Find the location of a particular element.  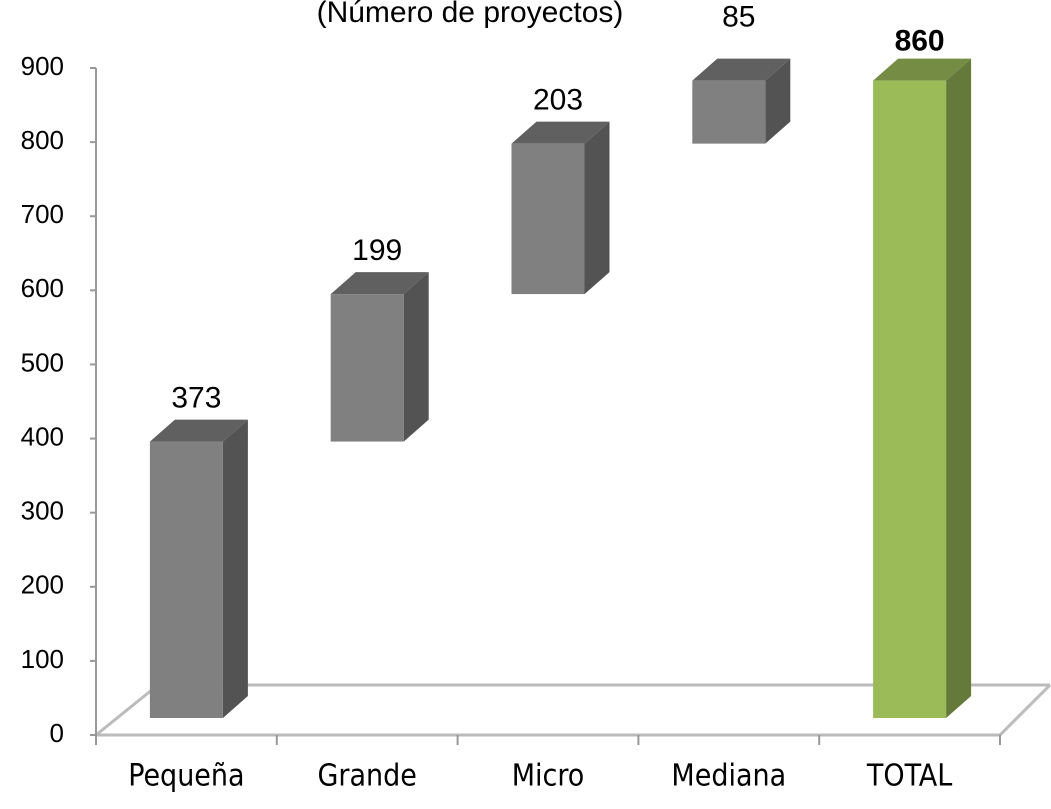

y-tick-label: 800 is located at coordinates (42, 140).